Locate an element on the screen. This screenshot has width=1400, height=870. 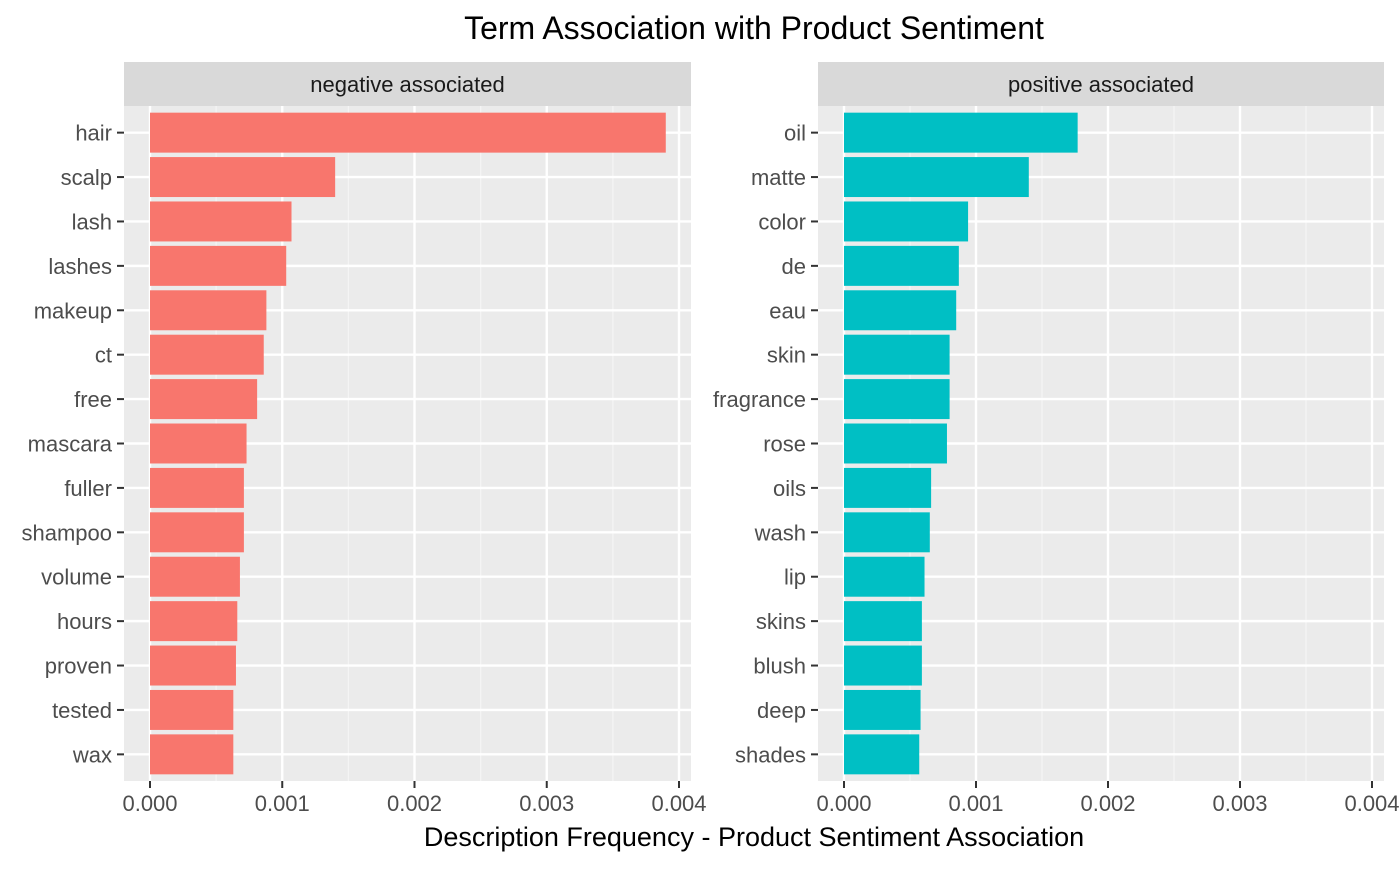
bar-tested is located at coordinates (192, 709).